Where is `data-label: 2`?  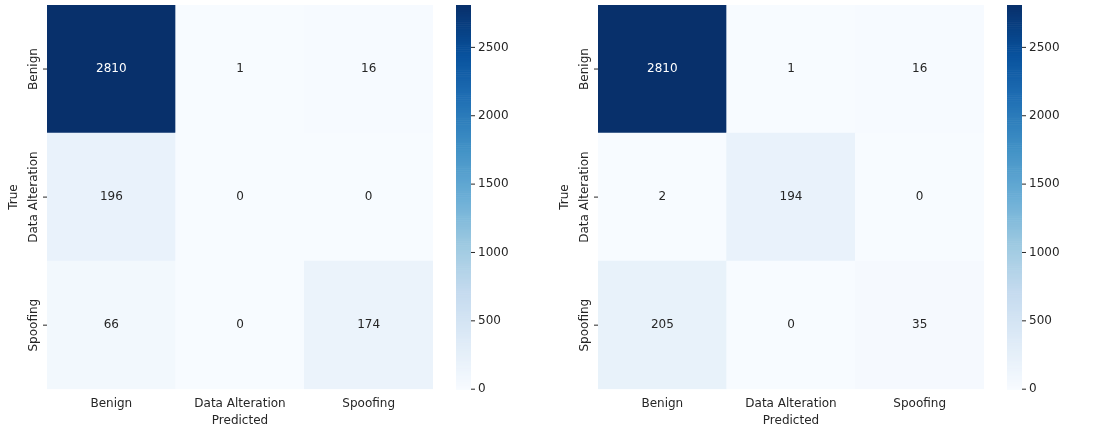 data-label: 2 is located at coordinates (662, 196).